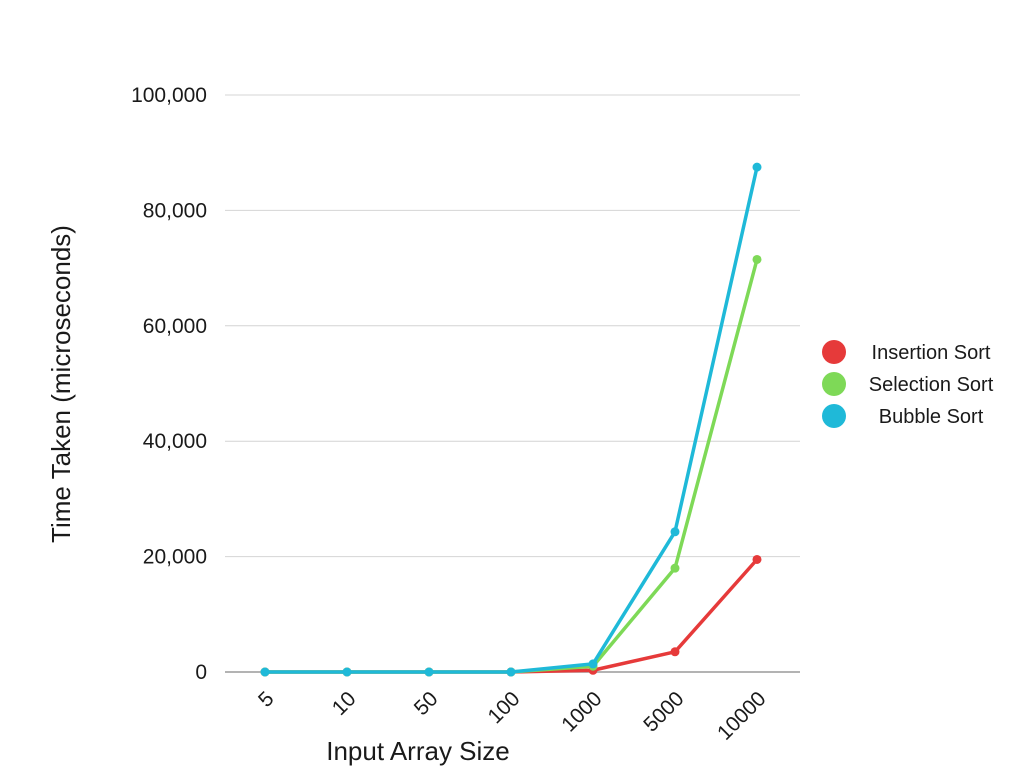 This screenshot has height=768, width=1024. What do you see at coordinates (175, 210) in the screenshot?
I see `y-tick-label: 80,000` at bounding box center [175, 210].